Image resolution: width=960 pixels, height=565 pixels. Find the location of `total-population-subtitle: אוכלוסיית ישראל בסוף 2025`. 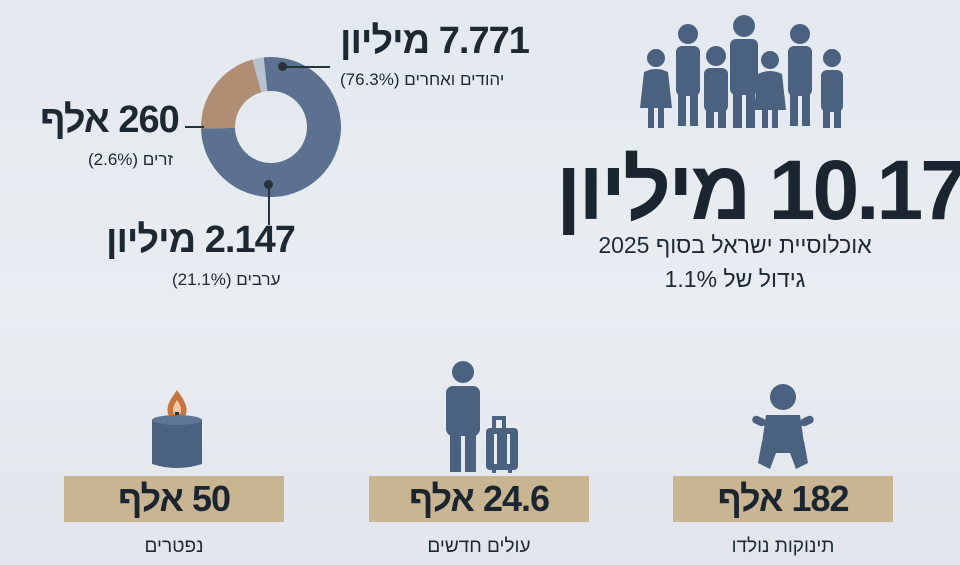

total-population-subtitle: אוכלוסיית ישראל בסוף 2025 is located at coordinates (735, 245).